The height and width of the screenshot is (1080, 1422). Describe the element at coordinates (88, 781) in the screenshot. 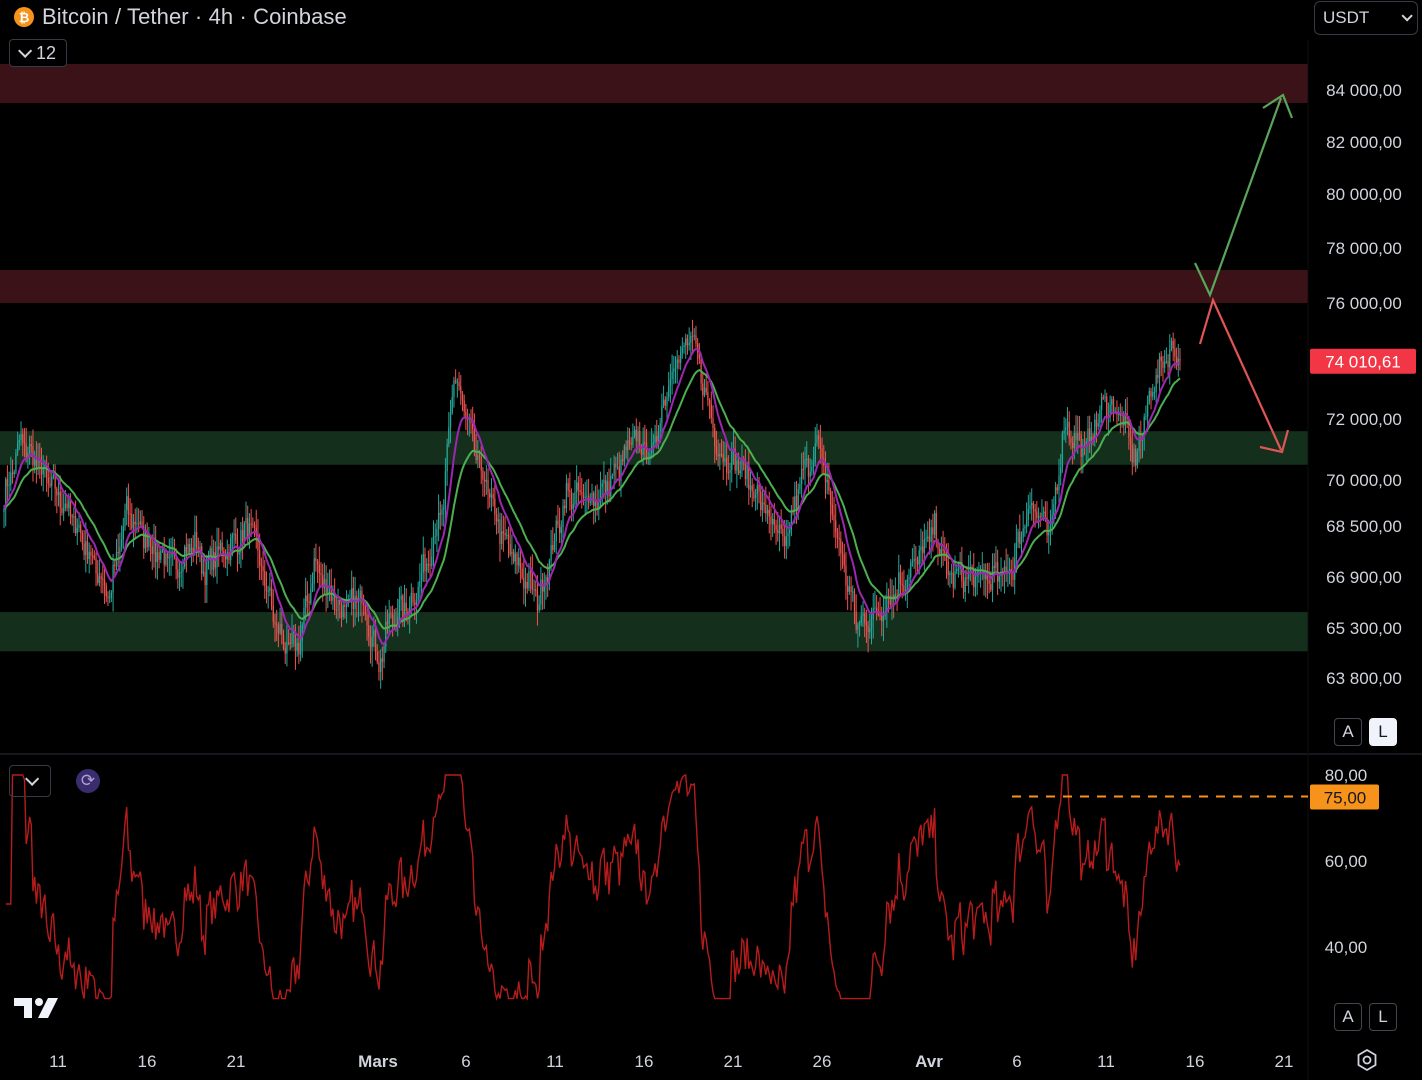

I see `sync-icon: ⟳` at that location.